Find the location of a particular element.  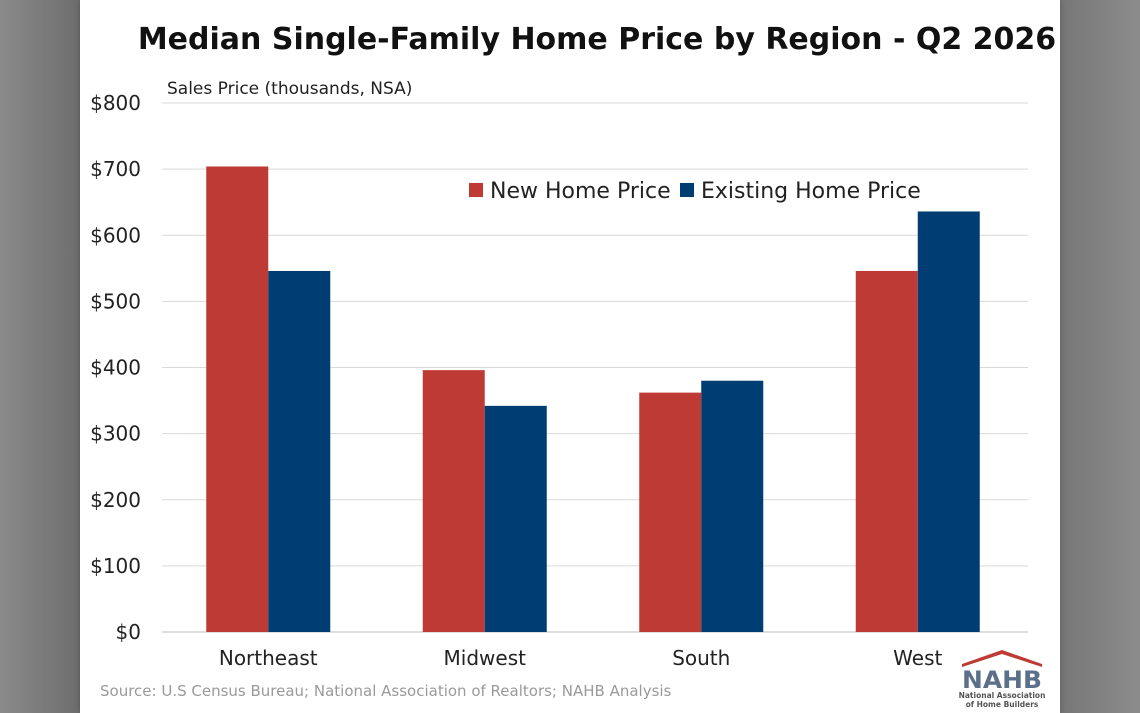

bar-midwest-existing is located at coordinates (515, 518).